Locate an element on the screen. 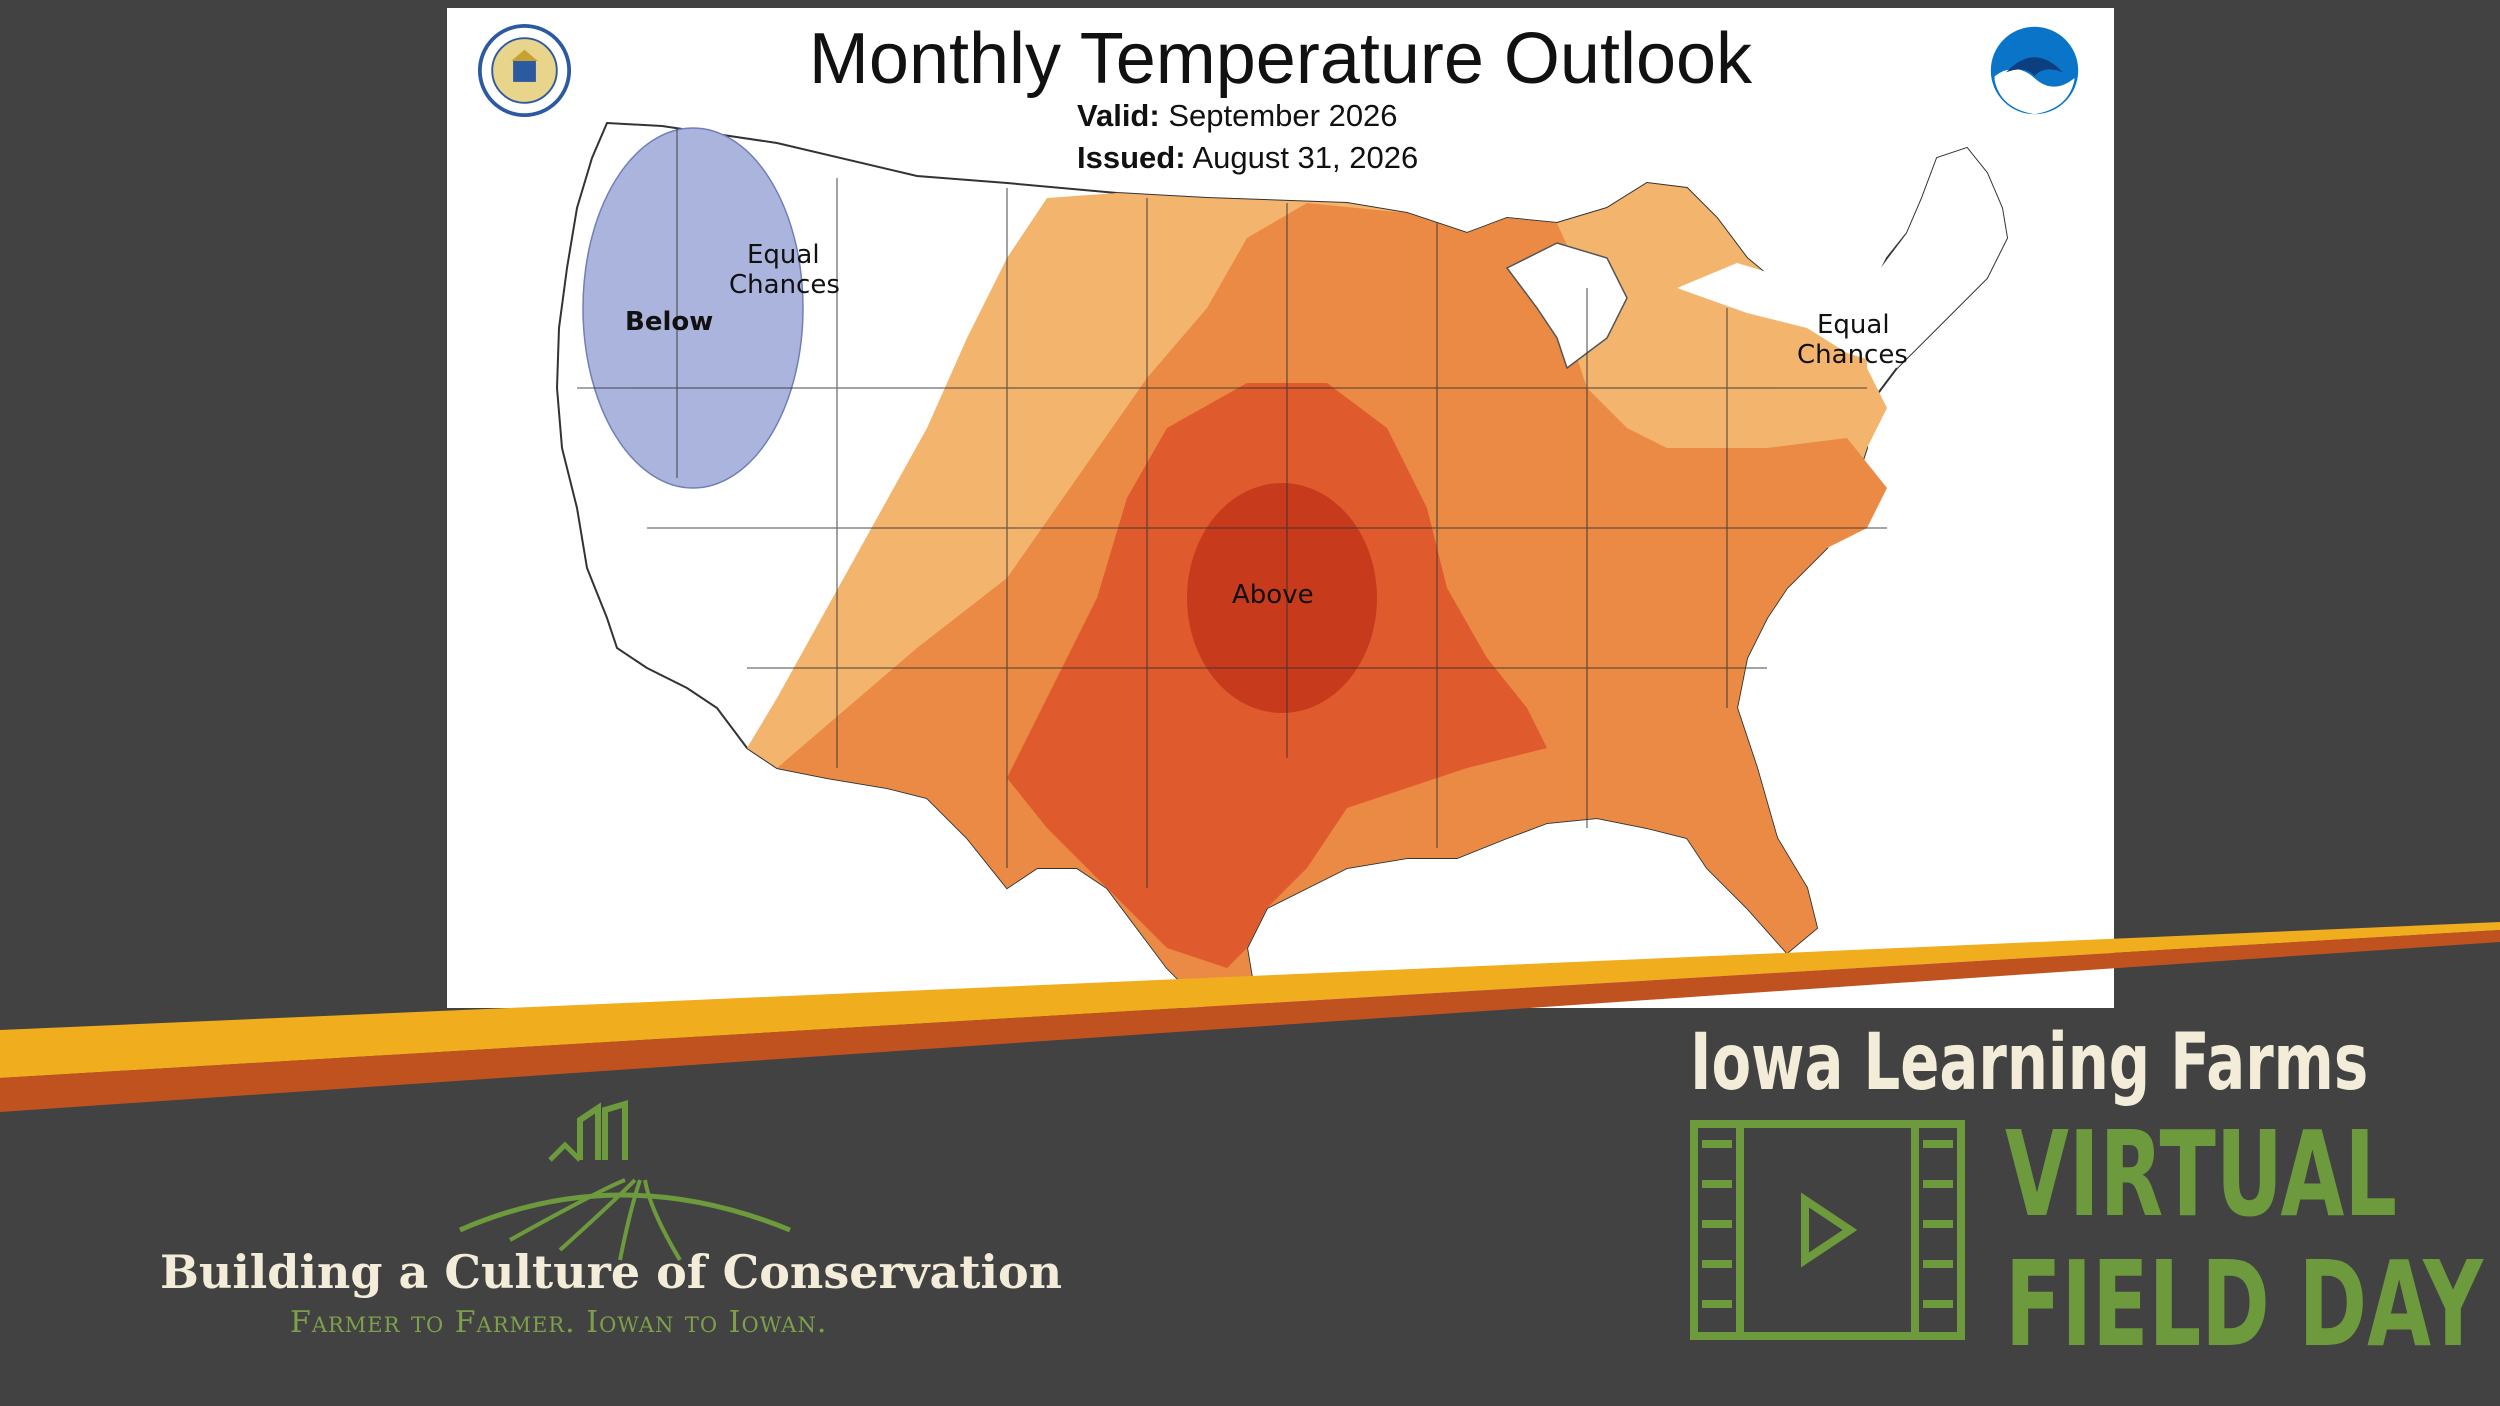 The height and width of the screenshot is (1406, 2500). issued-value: August 31, 2026 is located at coordinates (1305, 157).